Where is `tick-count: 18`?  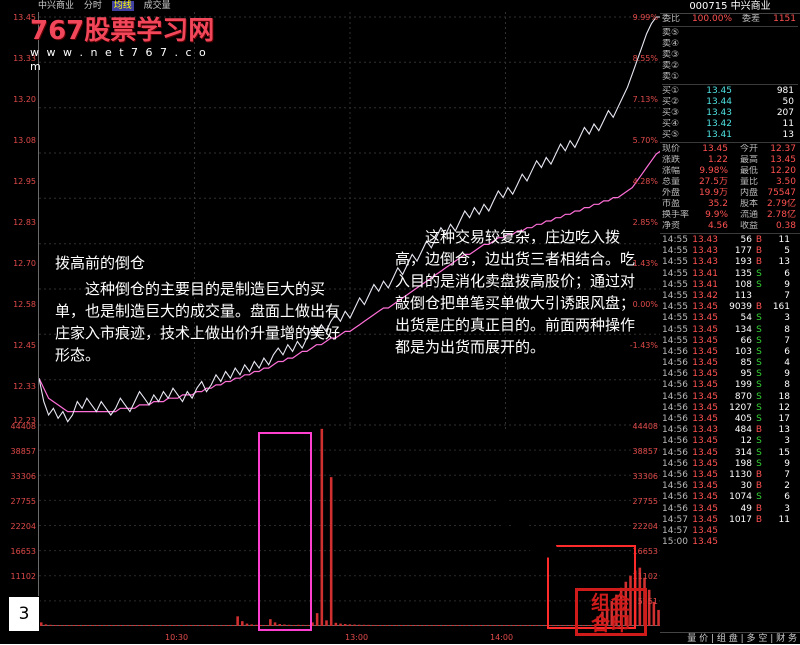 tick-count: 18 is located at coordinates (784, 396).